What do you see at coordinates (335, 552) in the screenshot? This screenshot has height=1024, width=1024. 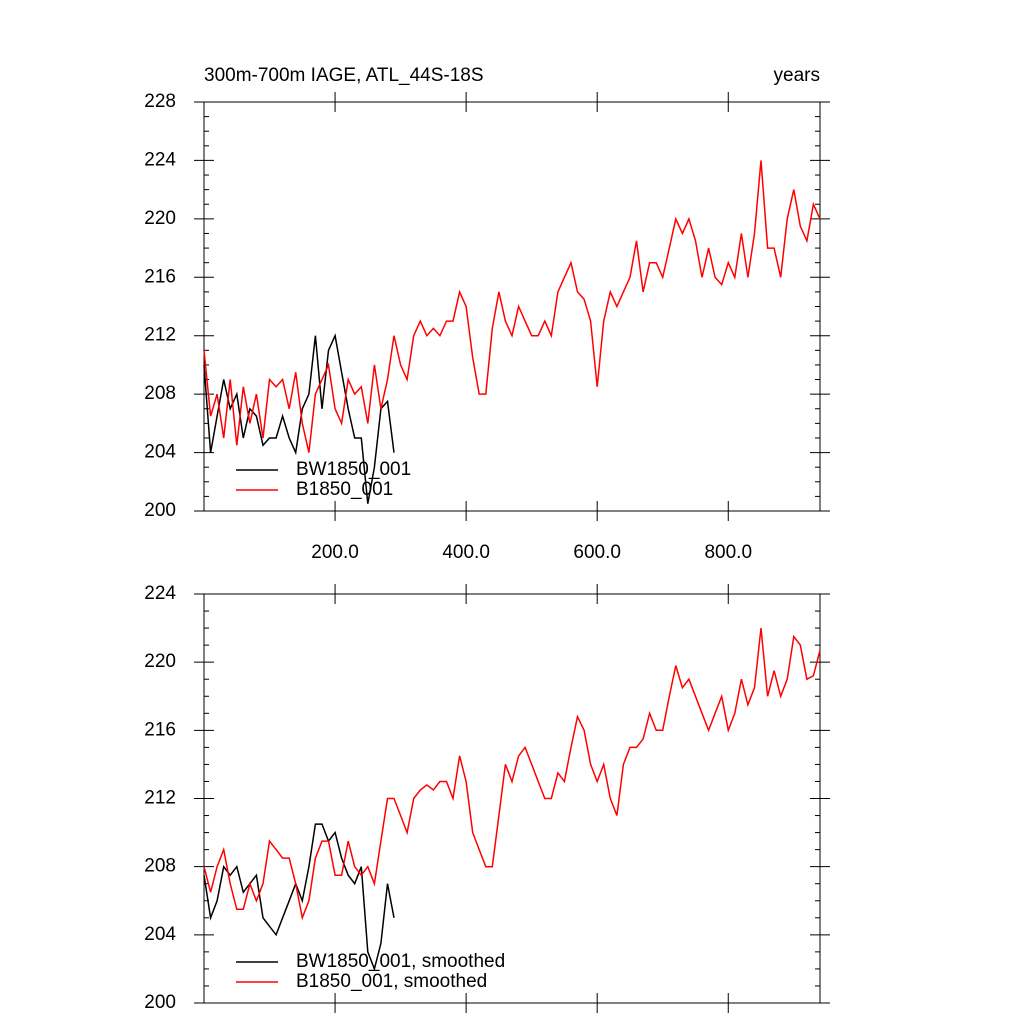 I see `x-tick-label: 200.0` at bounding box center [335, 552].